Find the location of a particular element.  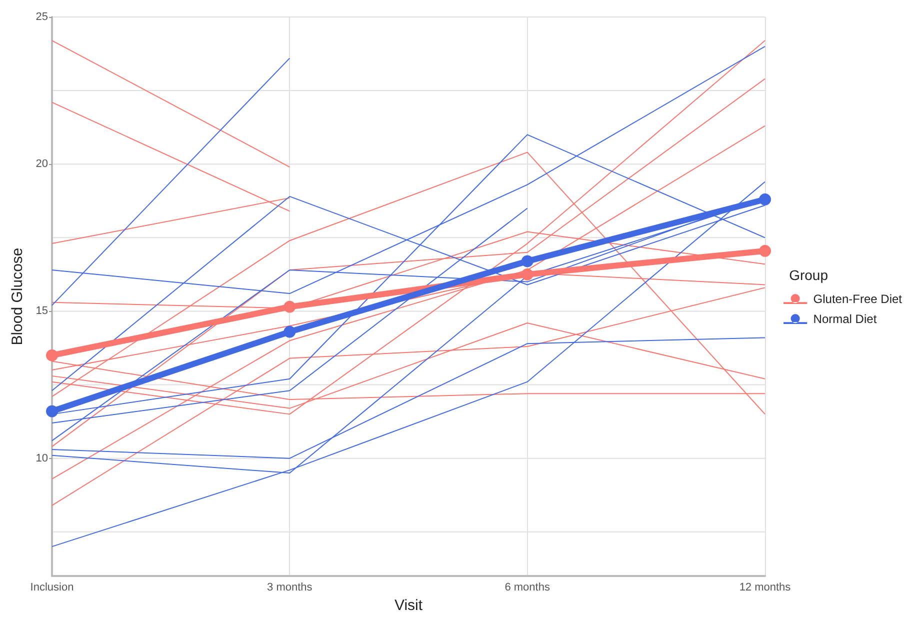

legend-label: Gluten-Free Diet is located at coordinates (858, 299).